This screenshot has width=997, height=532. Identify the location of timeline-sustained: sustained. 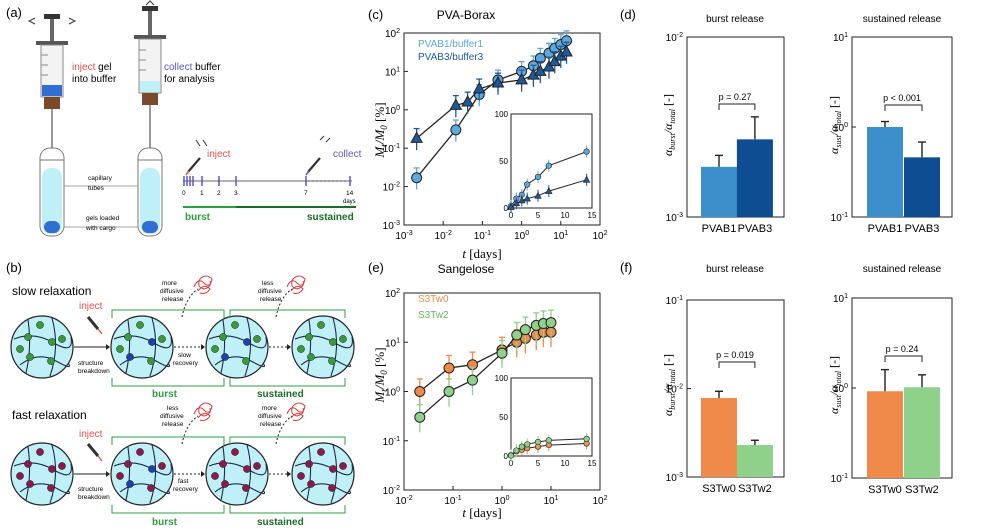
(330, 217).